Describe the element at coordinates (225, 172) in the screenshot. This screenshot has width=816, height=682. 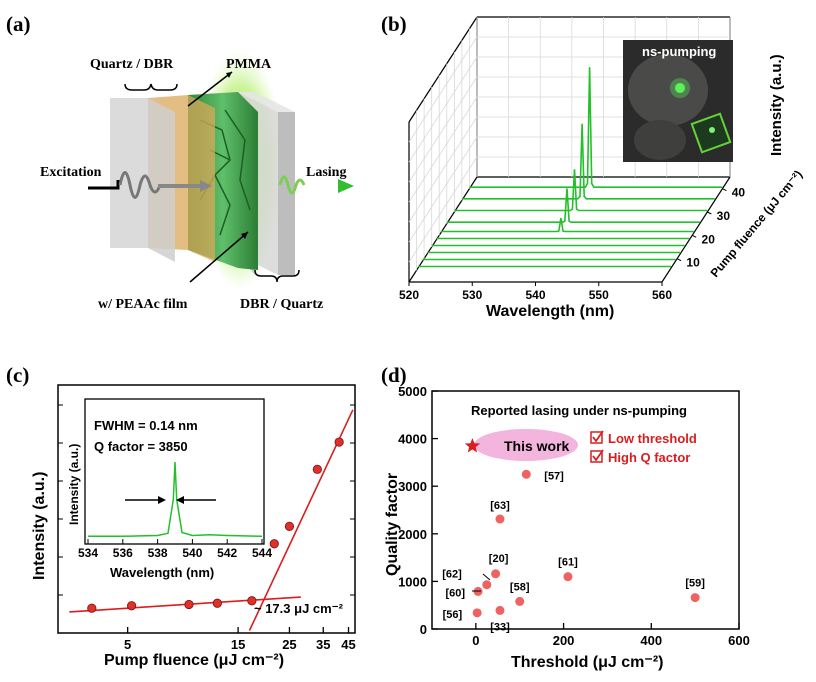
I see `film-cracks` at that location.